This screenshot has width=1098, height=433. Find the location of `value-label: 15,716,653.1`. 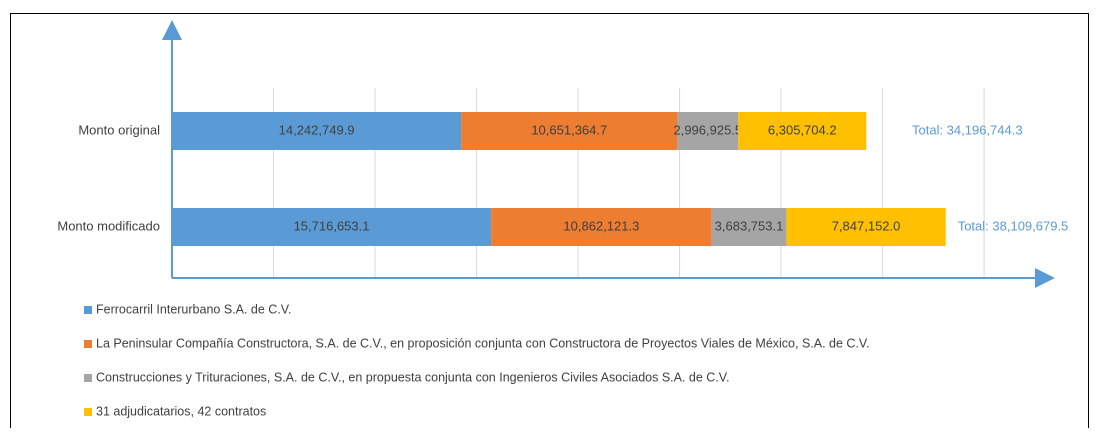

value-label: 15,716,653.1 is located at coordinates (332, 225).